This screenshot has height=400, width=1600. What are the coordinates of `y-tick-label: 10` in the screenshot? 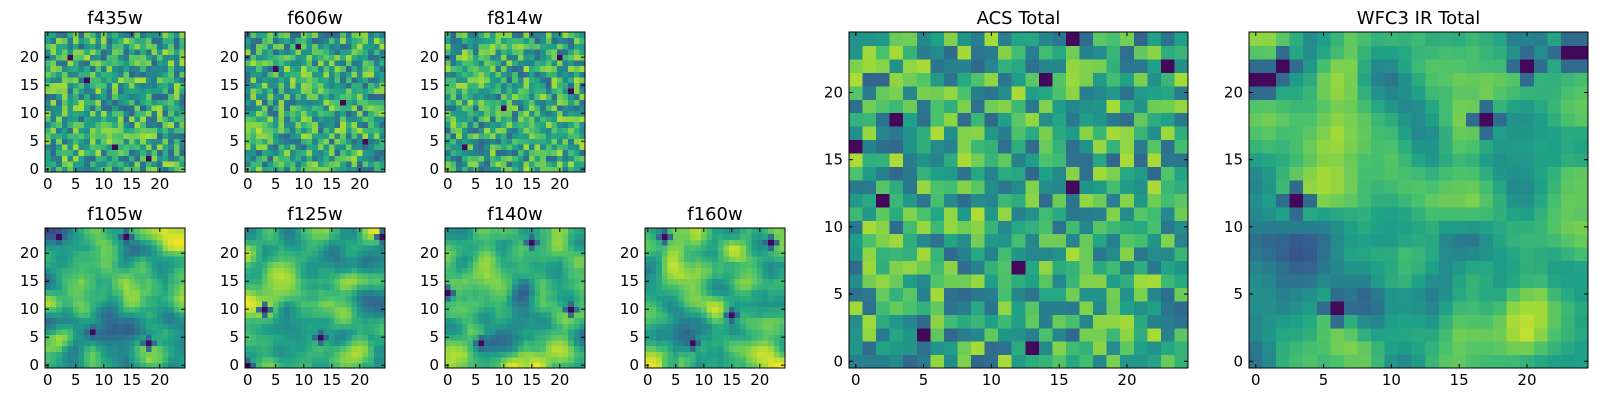 It's located at (429, 309).